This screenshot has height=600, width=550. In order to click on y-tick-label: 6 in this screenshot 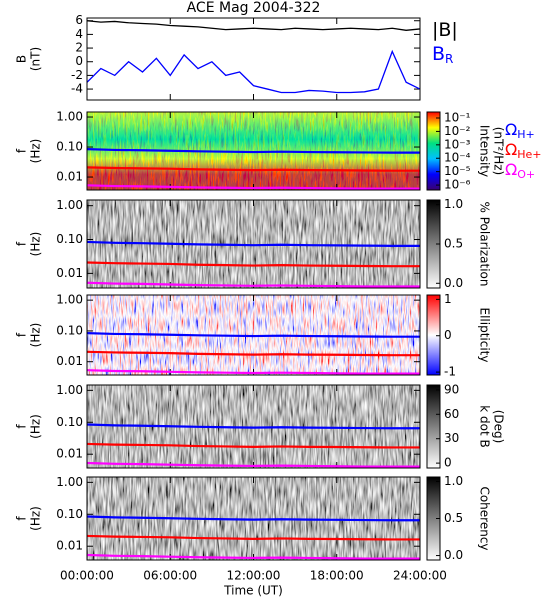, I will do `click(79, 20)`.